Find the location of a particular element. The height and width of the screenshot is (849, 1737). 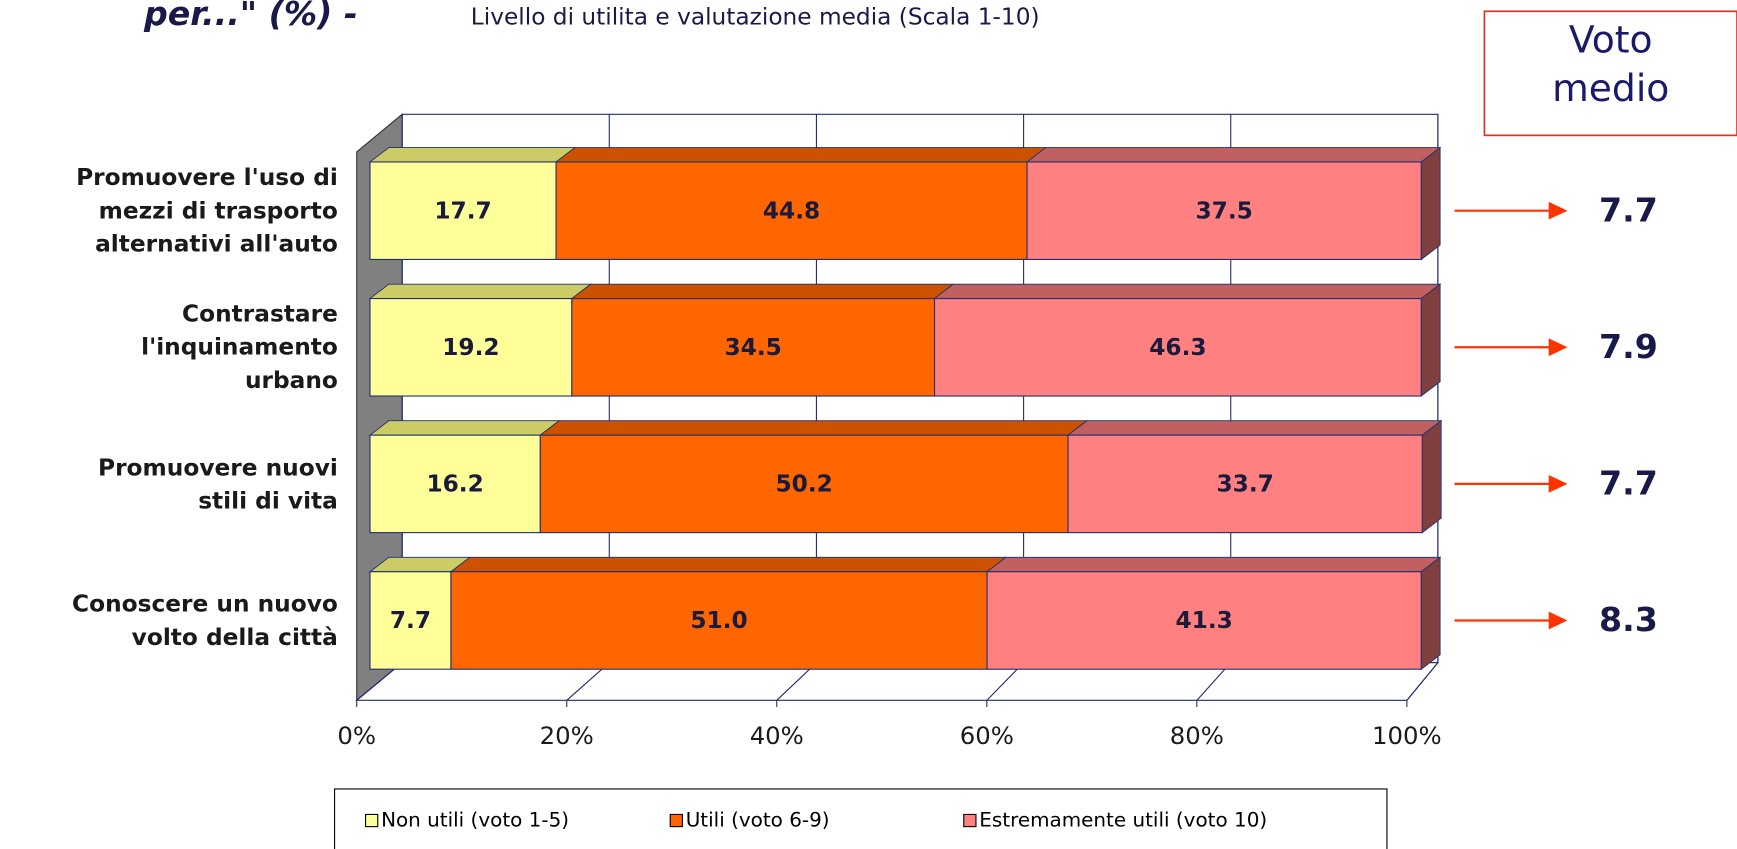

legend-label: Estremamente utili (voto 10) is located at coordinates (1123, 820).